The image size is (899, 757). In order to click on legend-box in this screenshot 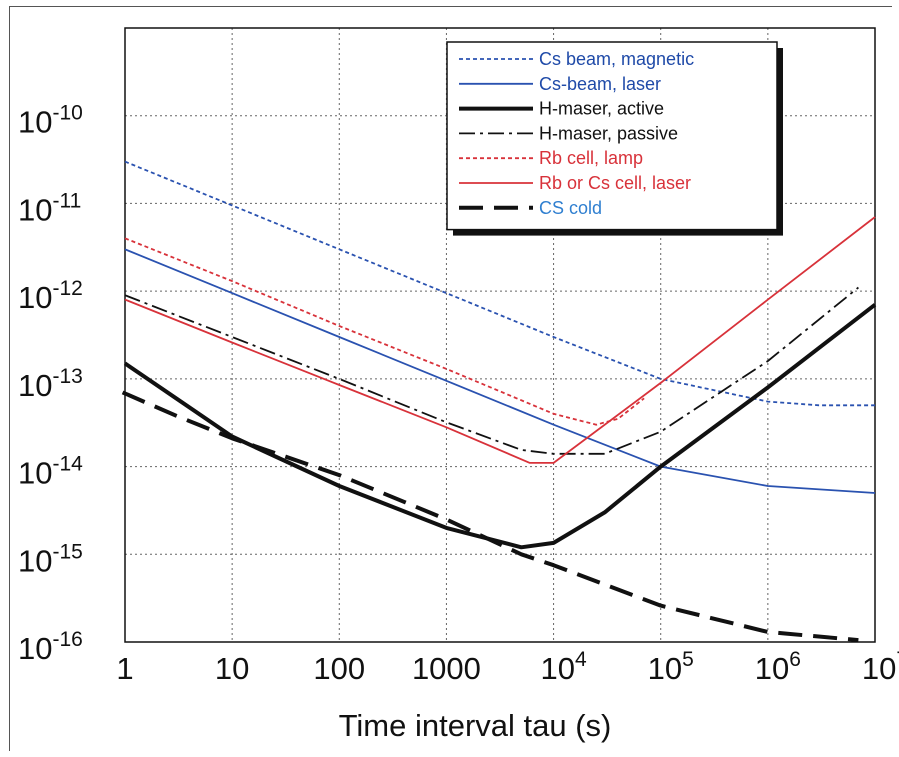, I will do `click(612, 136)`.